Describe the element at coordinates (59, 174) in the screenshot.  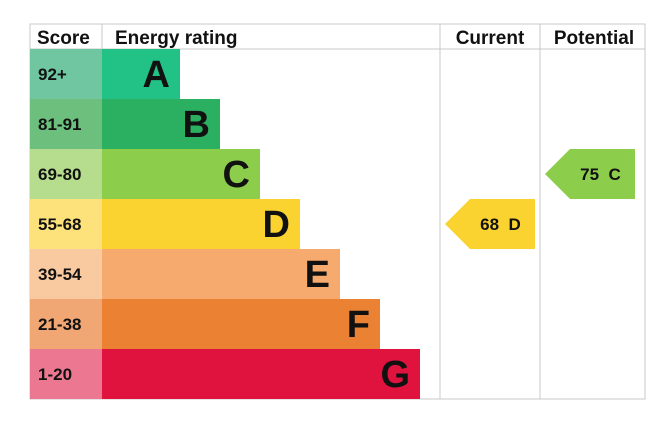
I see `score-range-label: 69-80` at that location.